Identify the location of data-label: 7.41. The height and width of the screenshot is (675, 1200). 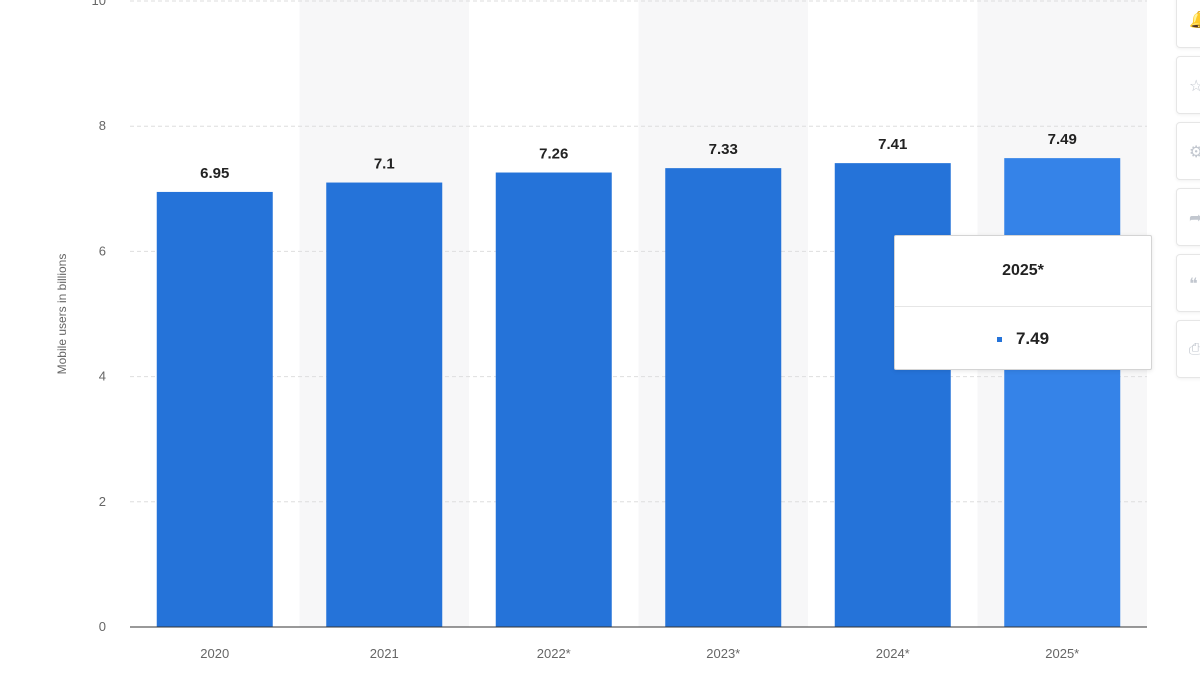
(892, 144).